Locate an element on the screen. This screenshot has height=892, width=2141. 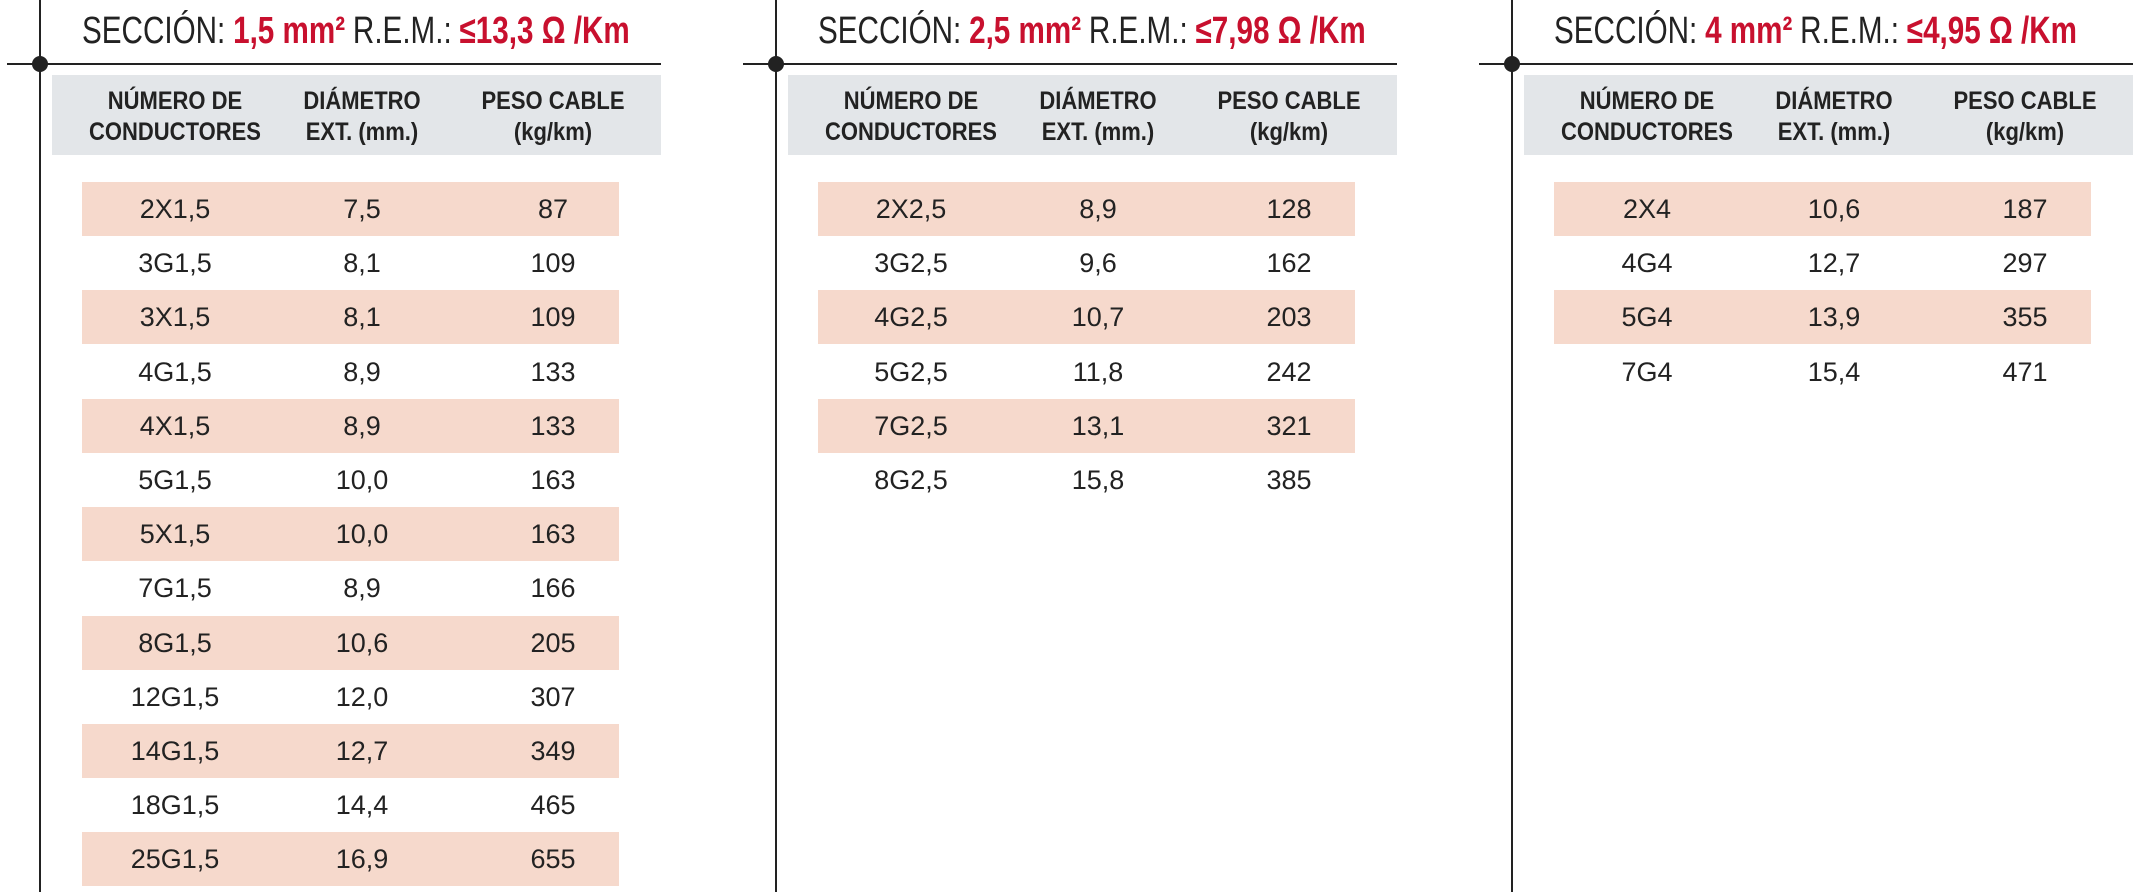
table-cell: 9,6 is located at coordinates (1098, 263).